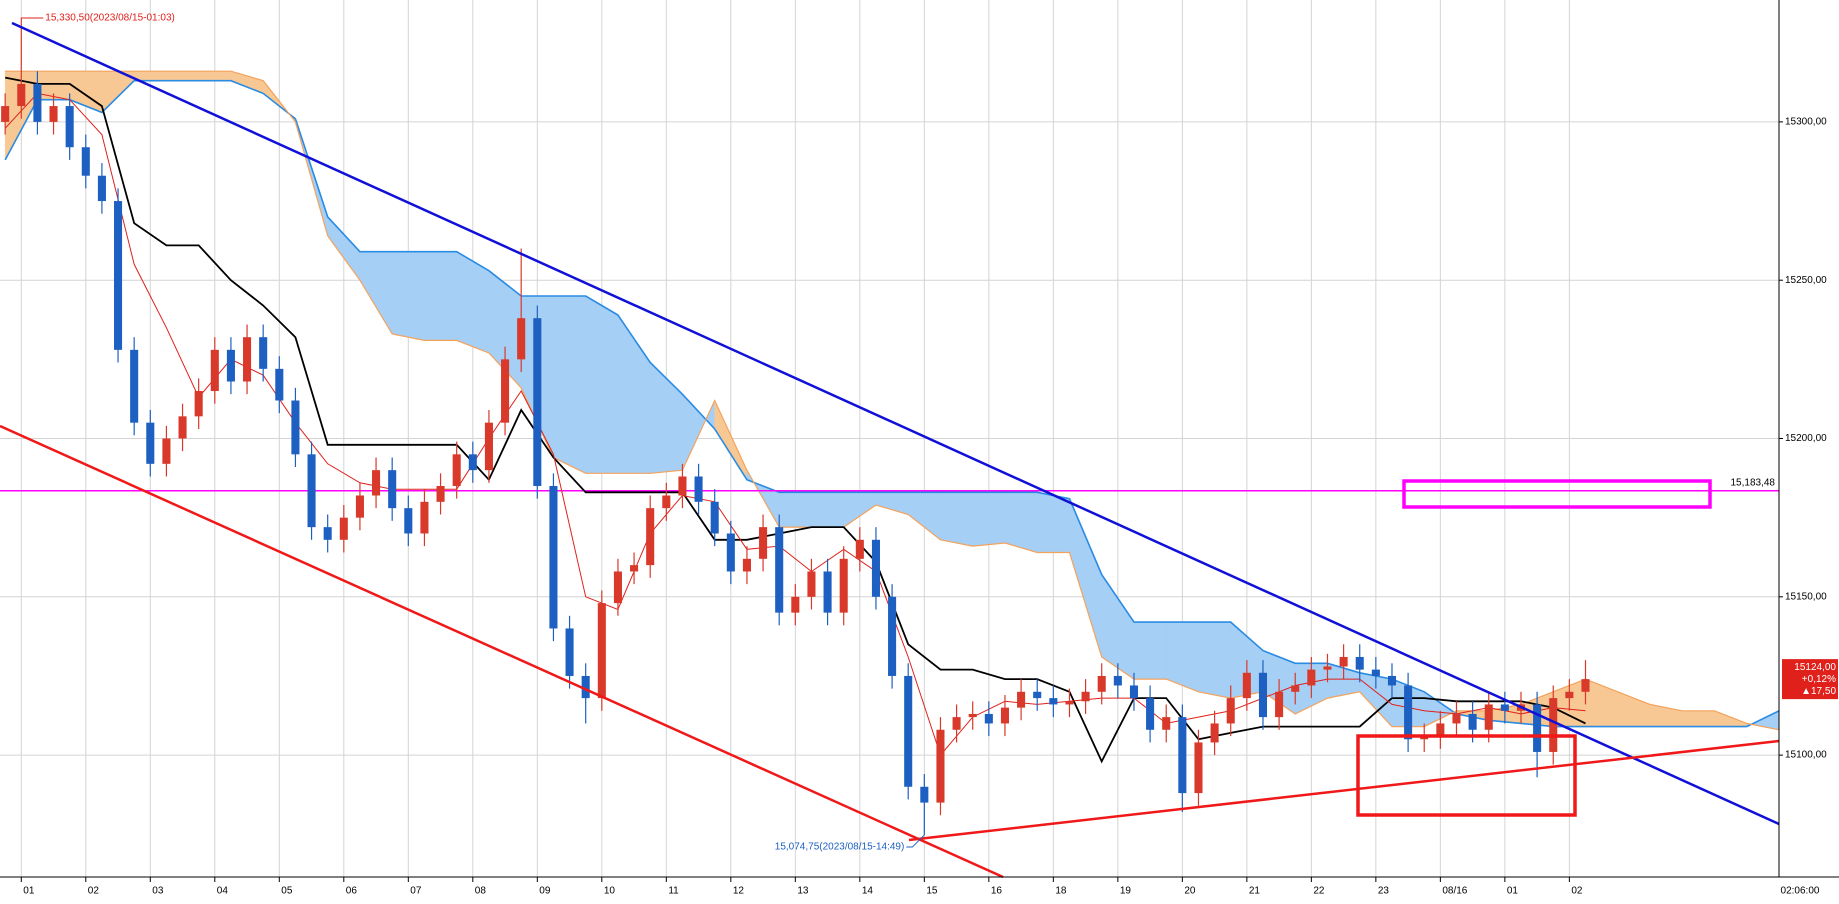 This screenshot has height=904, width=1839. Describe the element at coordinates (803, 891) in the screenshot. I see `x-tick-label: 13` at that location.